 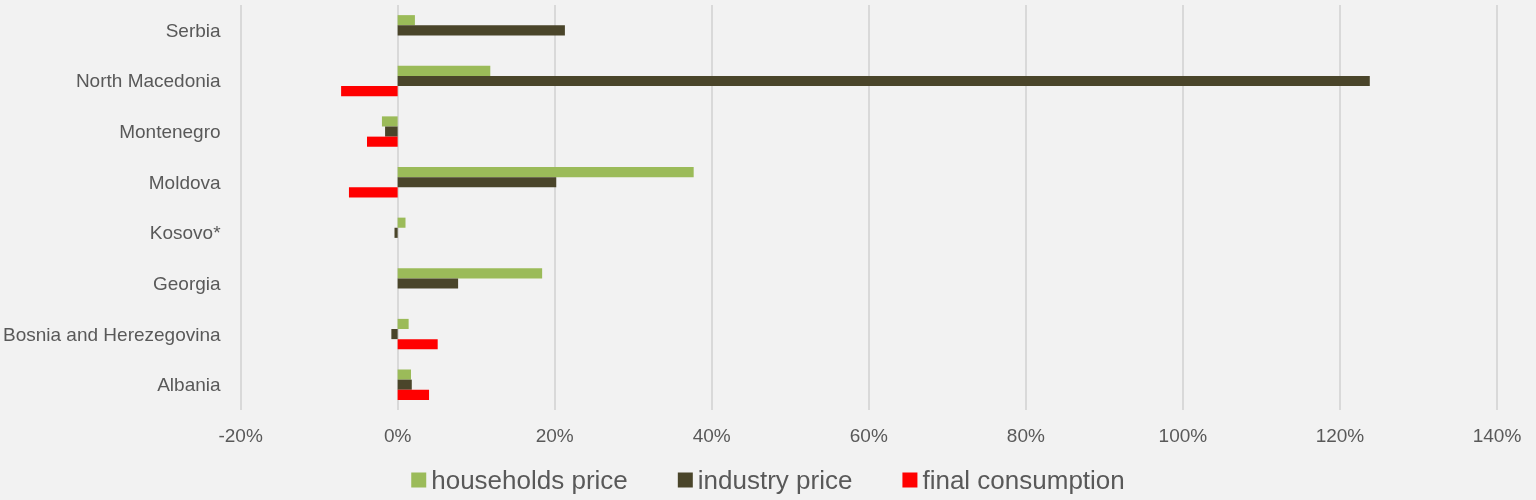 I want to click on x-tick-label: 80%, so click(x=1025, y=435).